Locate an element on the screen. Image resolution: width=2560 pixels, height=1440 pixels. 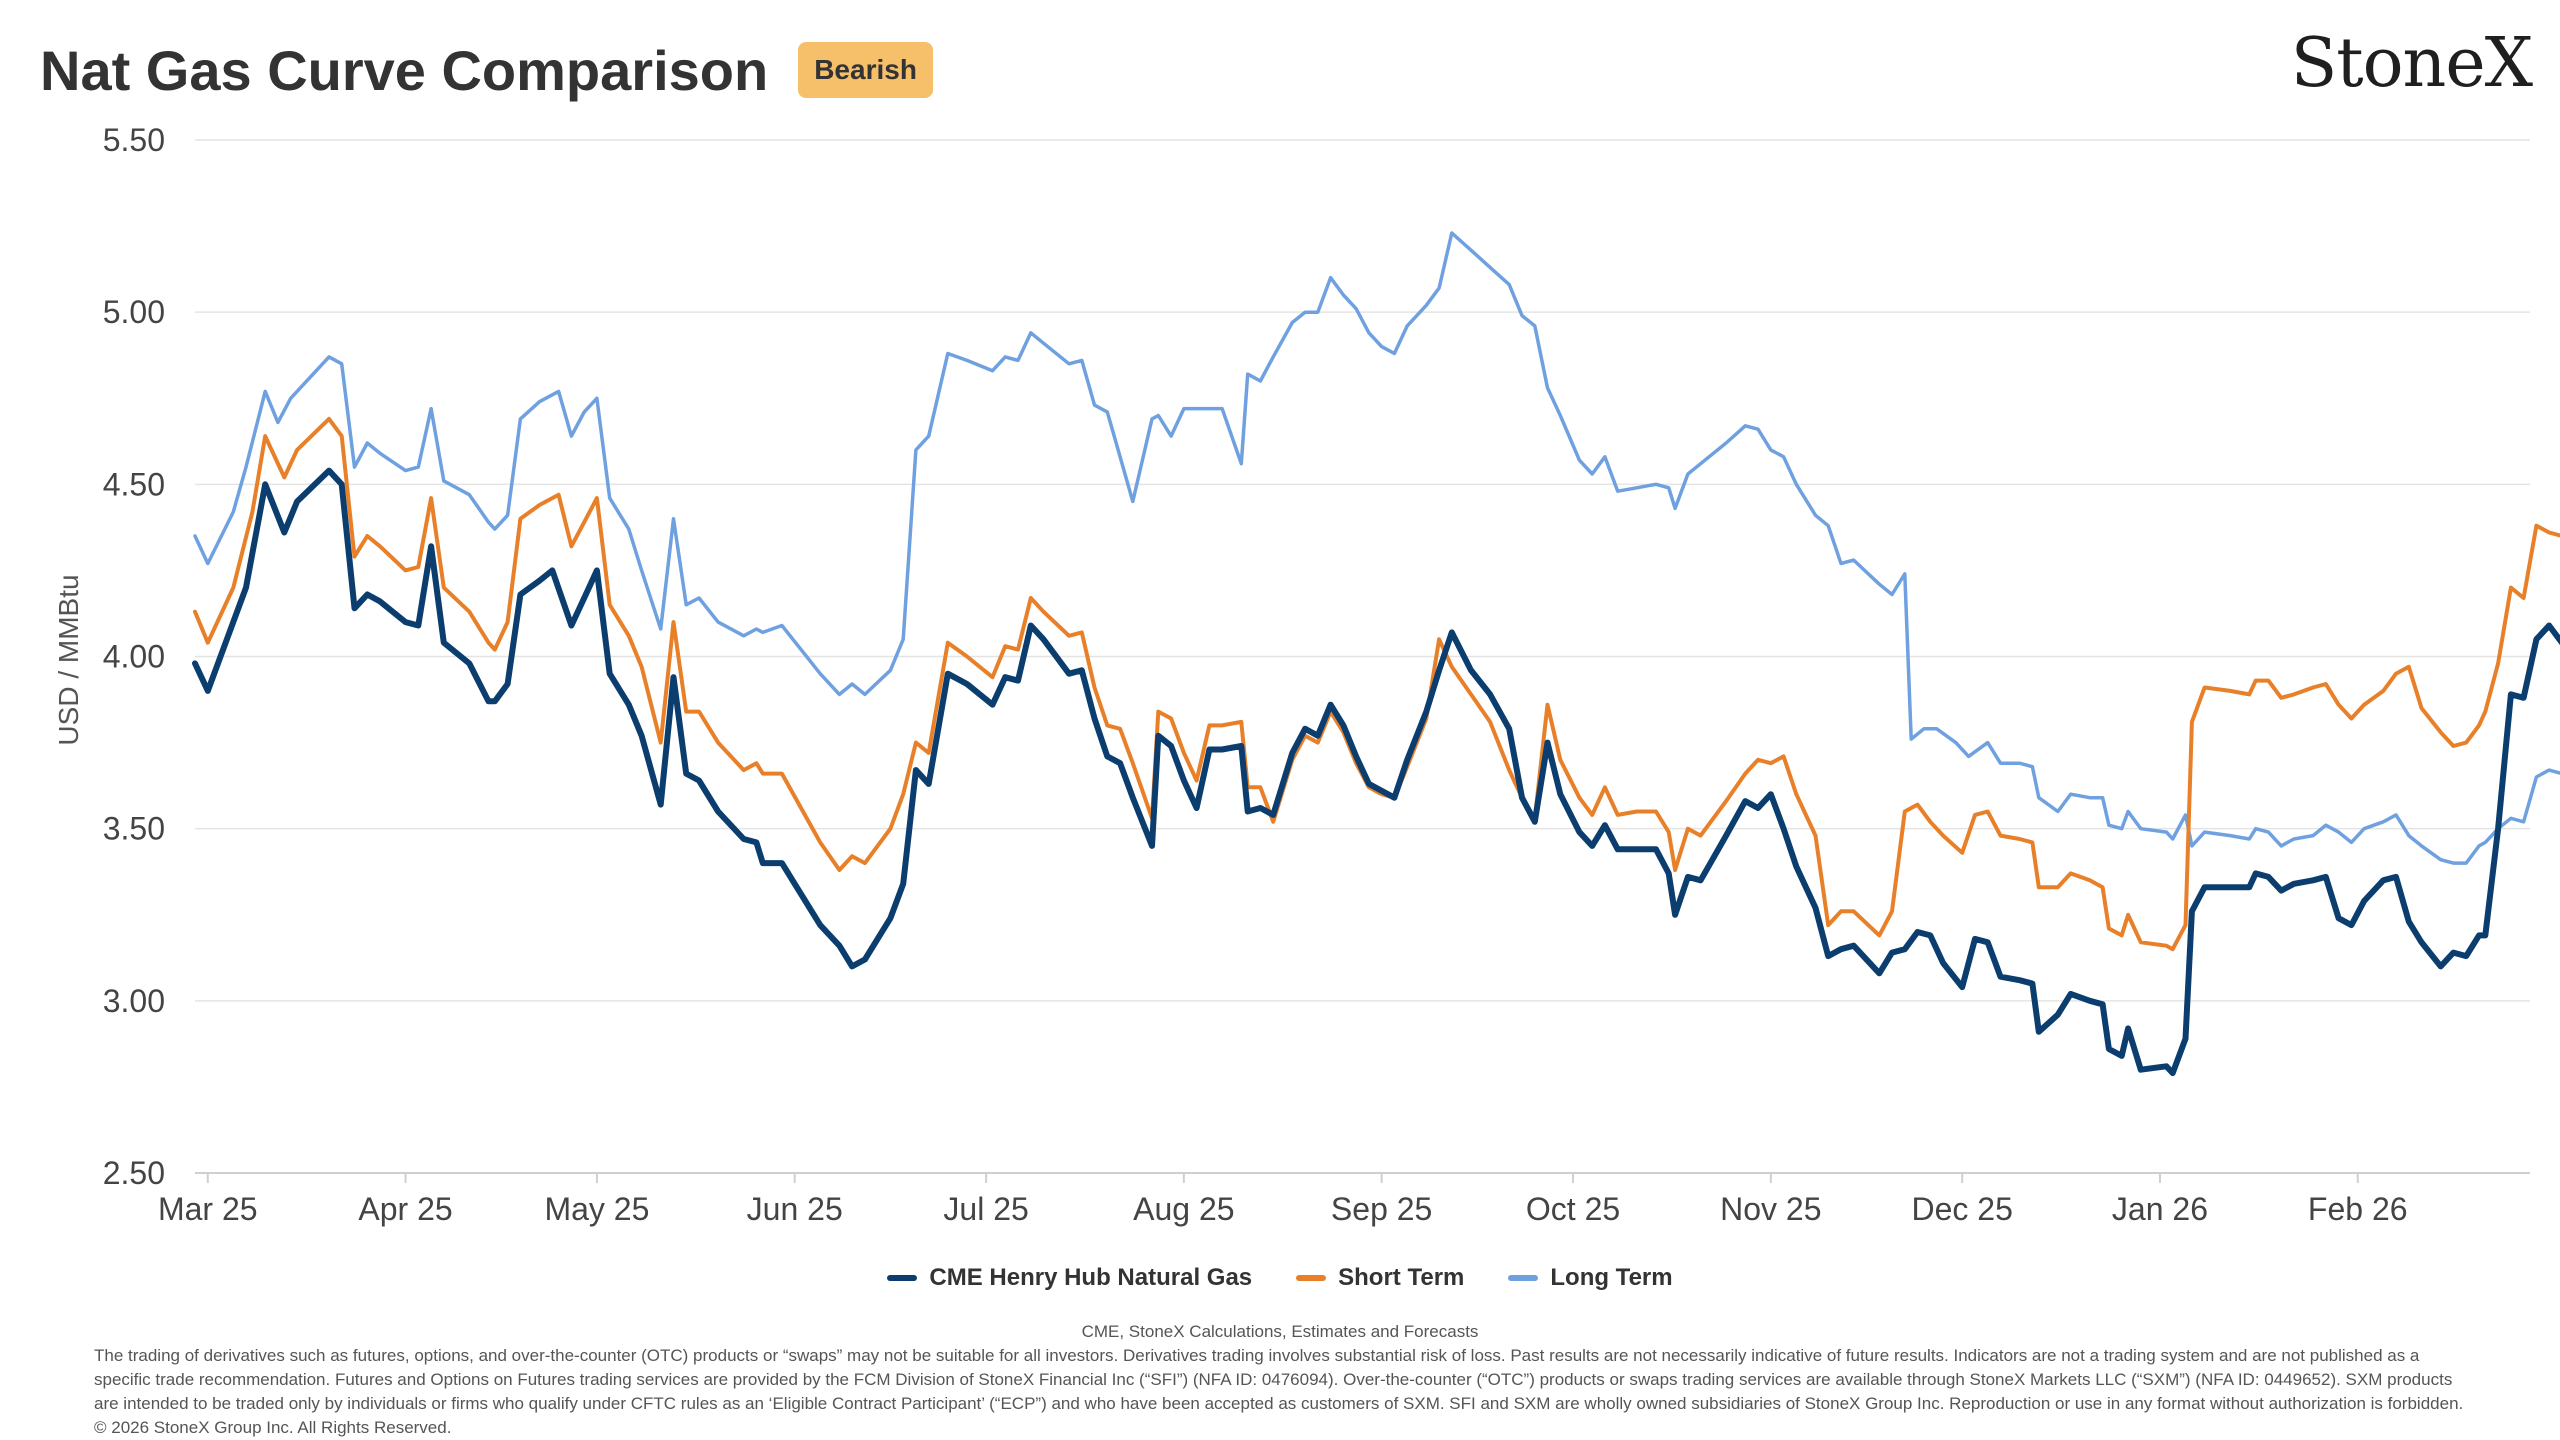
legend-item: Long Term is located at coordinates (1590, 1278).